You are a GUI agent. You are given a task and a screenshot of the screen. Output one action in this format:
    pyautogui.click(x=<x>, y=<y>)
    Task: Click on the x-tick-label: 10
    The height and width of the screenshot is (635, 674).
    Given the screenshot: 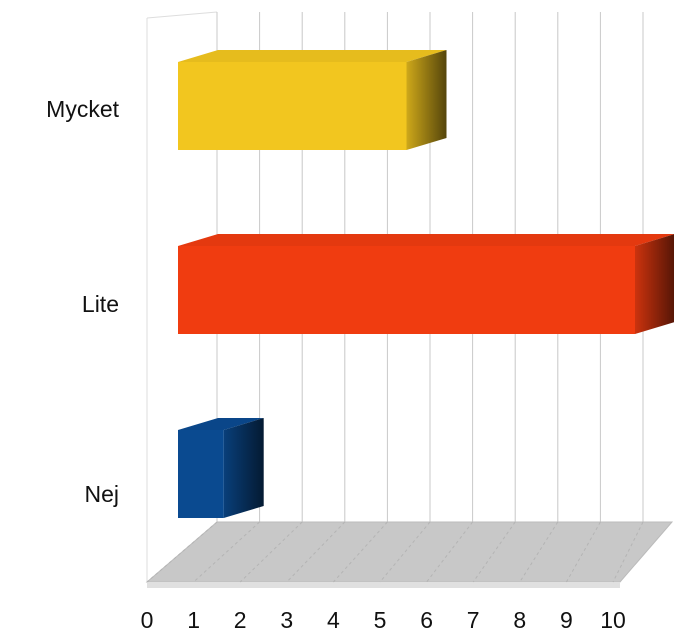 What is the action you would take?
    pyautogui.click(x=613, y=620)
    